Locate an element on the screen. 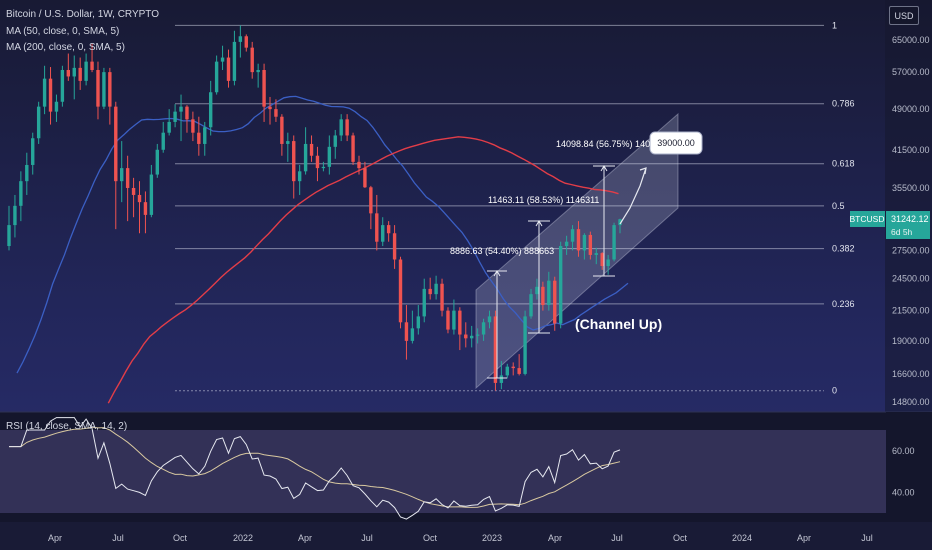  target-callout-label: 39000.00 is located at coordinates (676, 143).